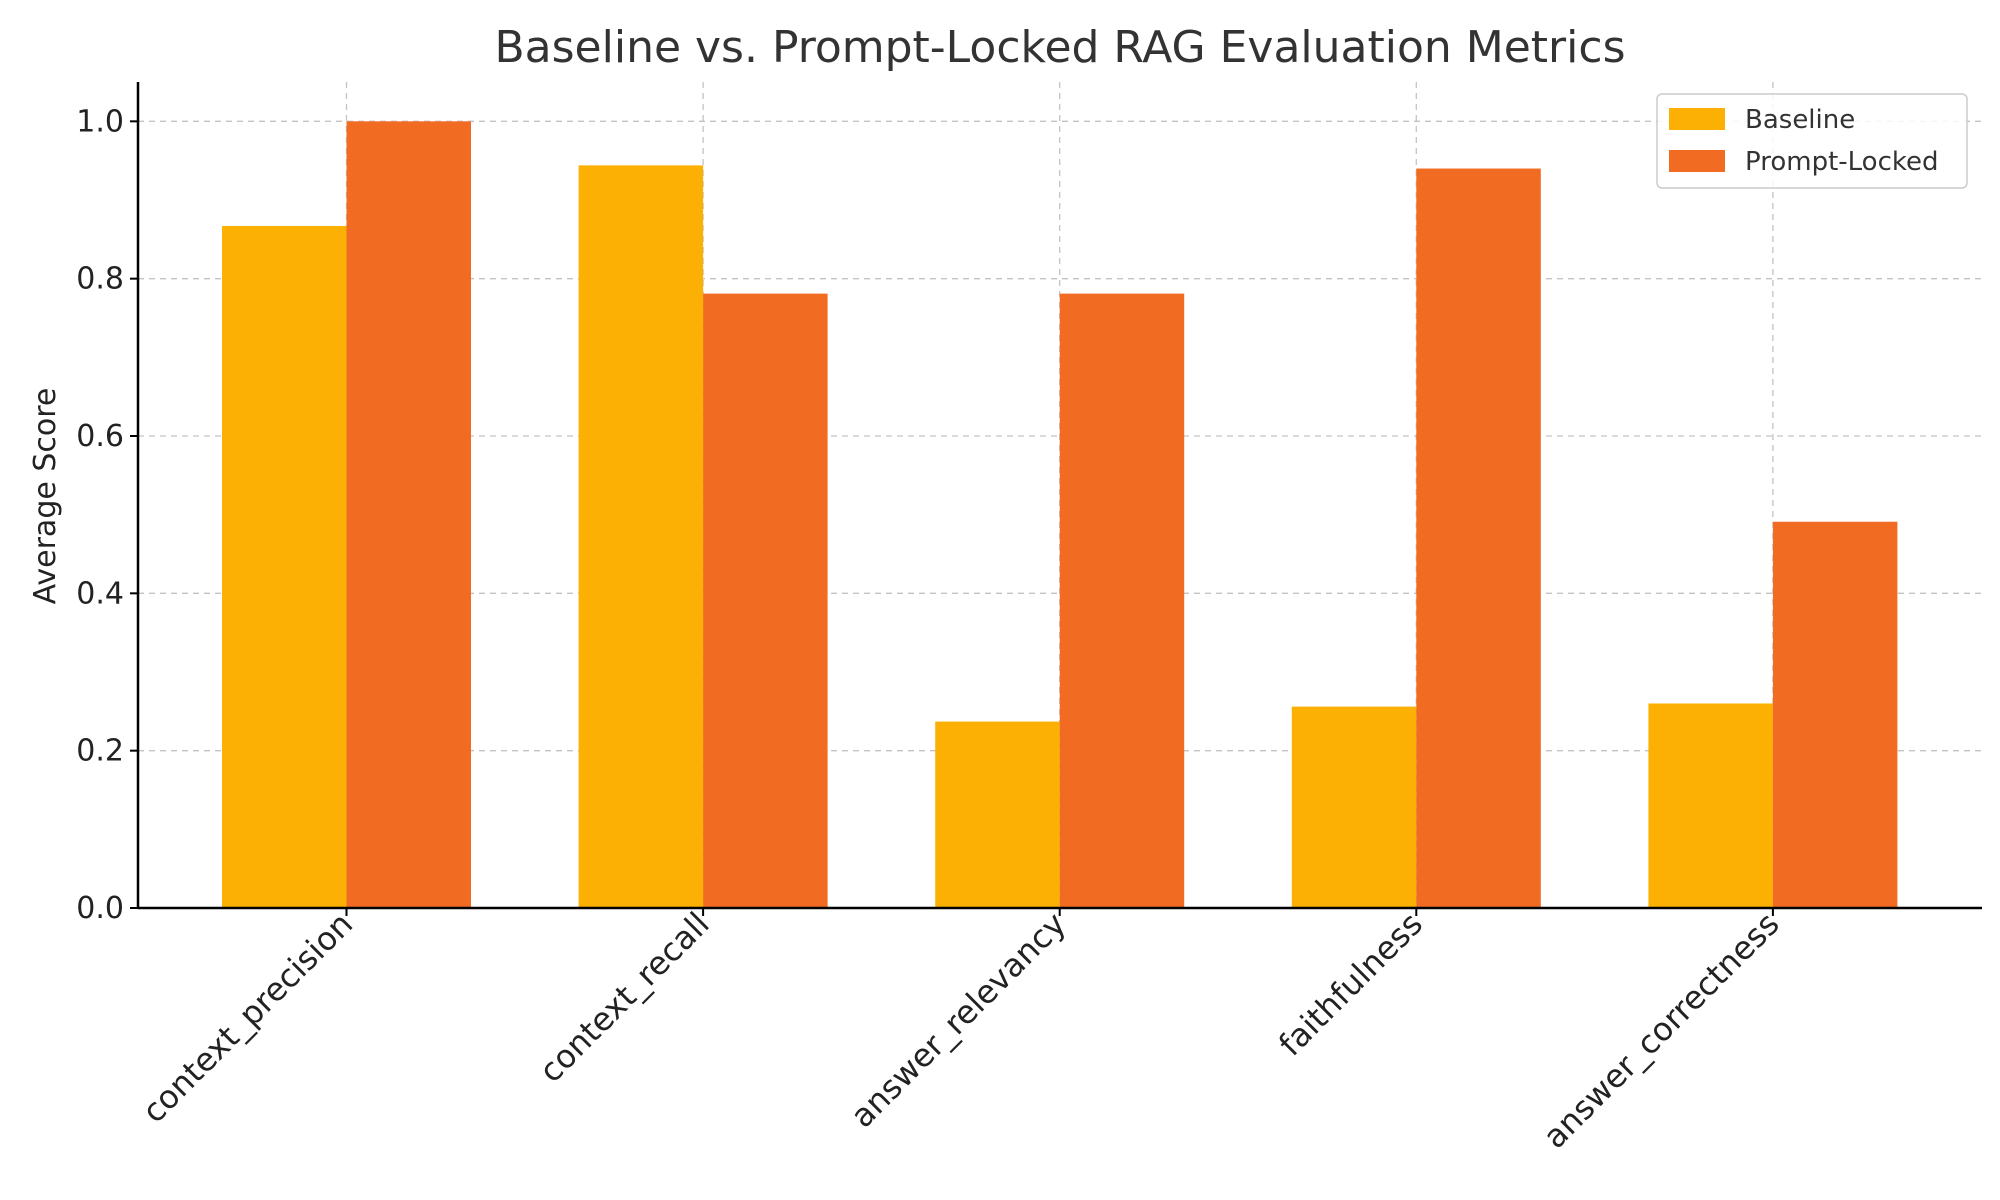 The width and height of the screenshot is (2000, 1200). Describe the element at coordinates (1661, 1030) in the screenshot. I see `x-tick-label: answer_correctness` at that location.